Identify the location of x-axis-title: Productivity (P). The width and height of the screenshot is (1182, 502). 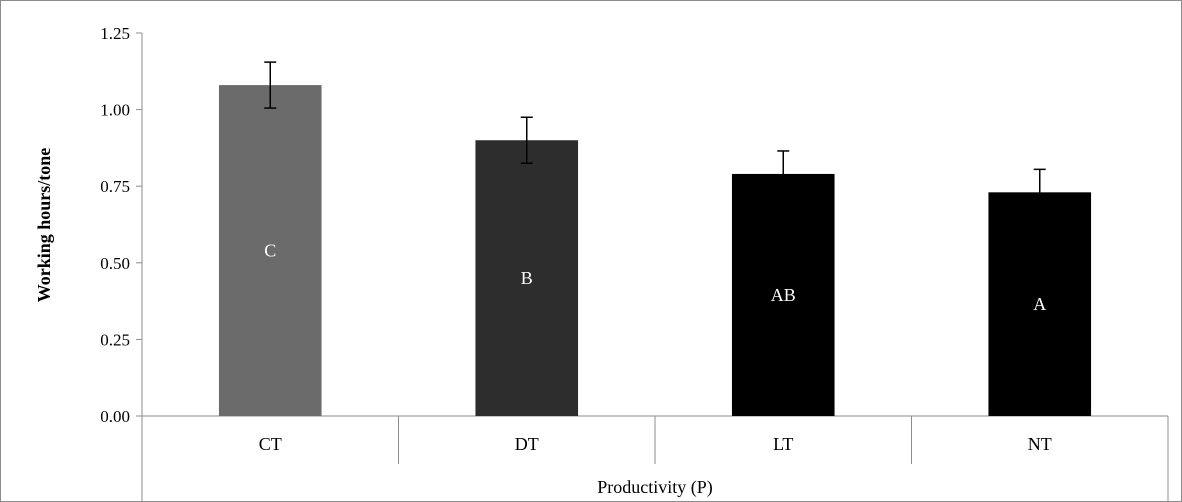
(655, 487).